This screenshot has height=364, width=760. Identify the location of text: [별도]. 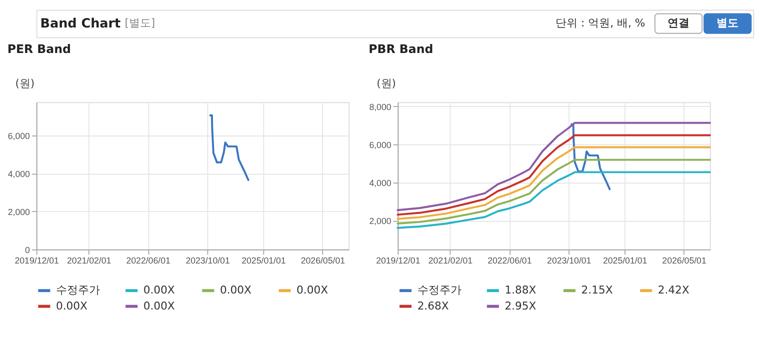
(140, 23).